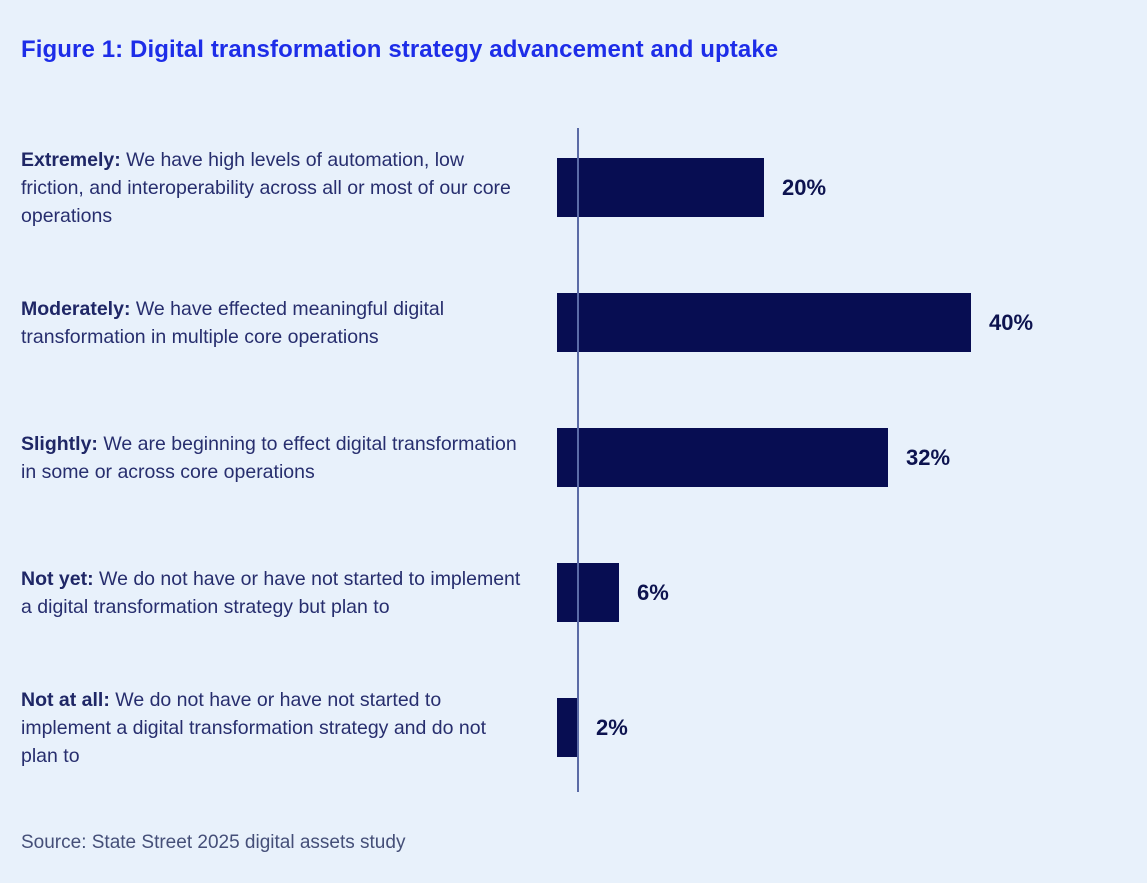 The image size is (1147, 883). What do you see at coordinates (59, 443) in the screenshot?
I see `category-lead: Slightly:` at bounding box center [59, 443].